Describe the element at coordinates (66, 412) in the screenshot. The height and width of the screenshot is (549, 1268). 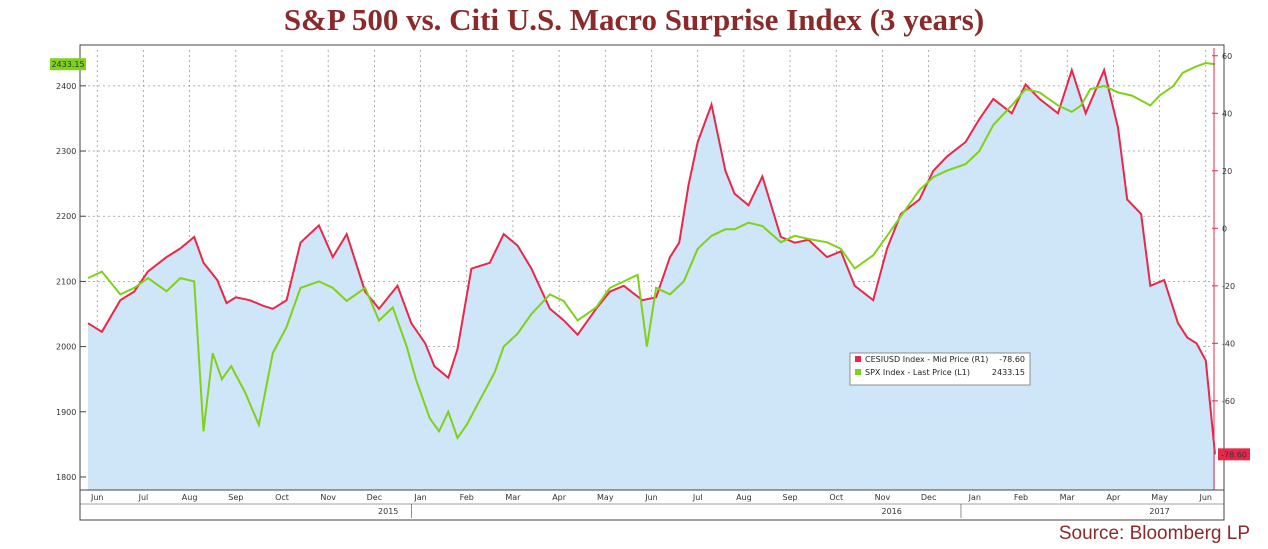
I see `left-tick-label: 1900` at that location.